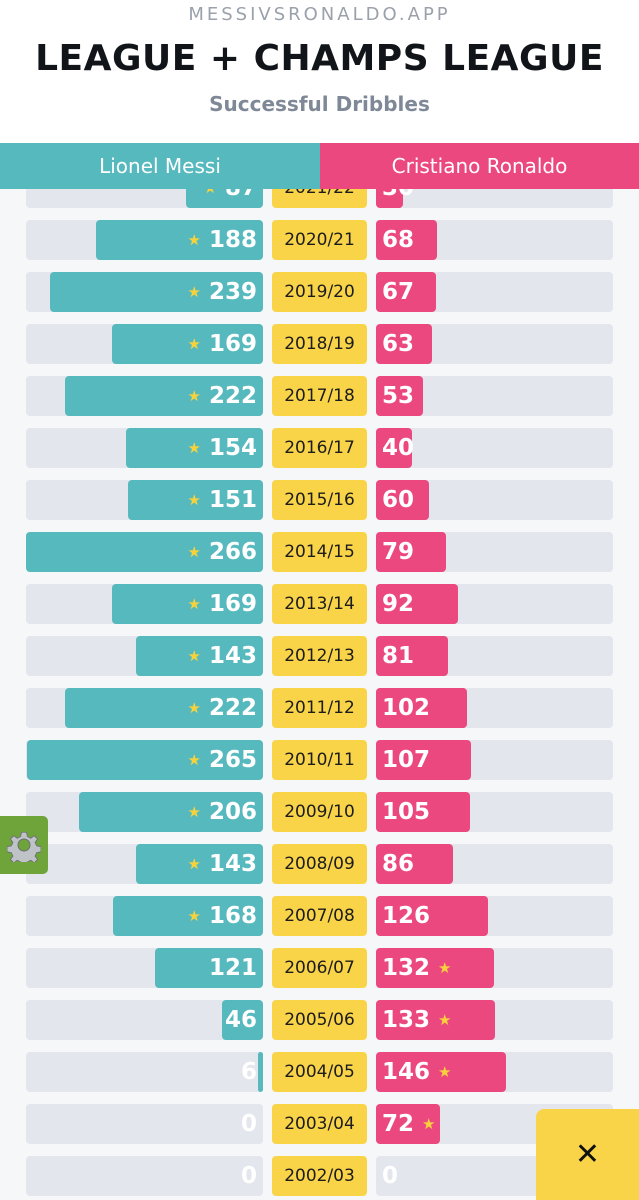 The width and height of the screenshot is (639, 1200). I want to click on messi-value-text: 151, so click(232, 500).